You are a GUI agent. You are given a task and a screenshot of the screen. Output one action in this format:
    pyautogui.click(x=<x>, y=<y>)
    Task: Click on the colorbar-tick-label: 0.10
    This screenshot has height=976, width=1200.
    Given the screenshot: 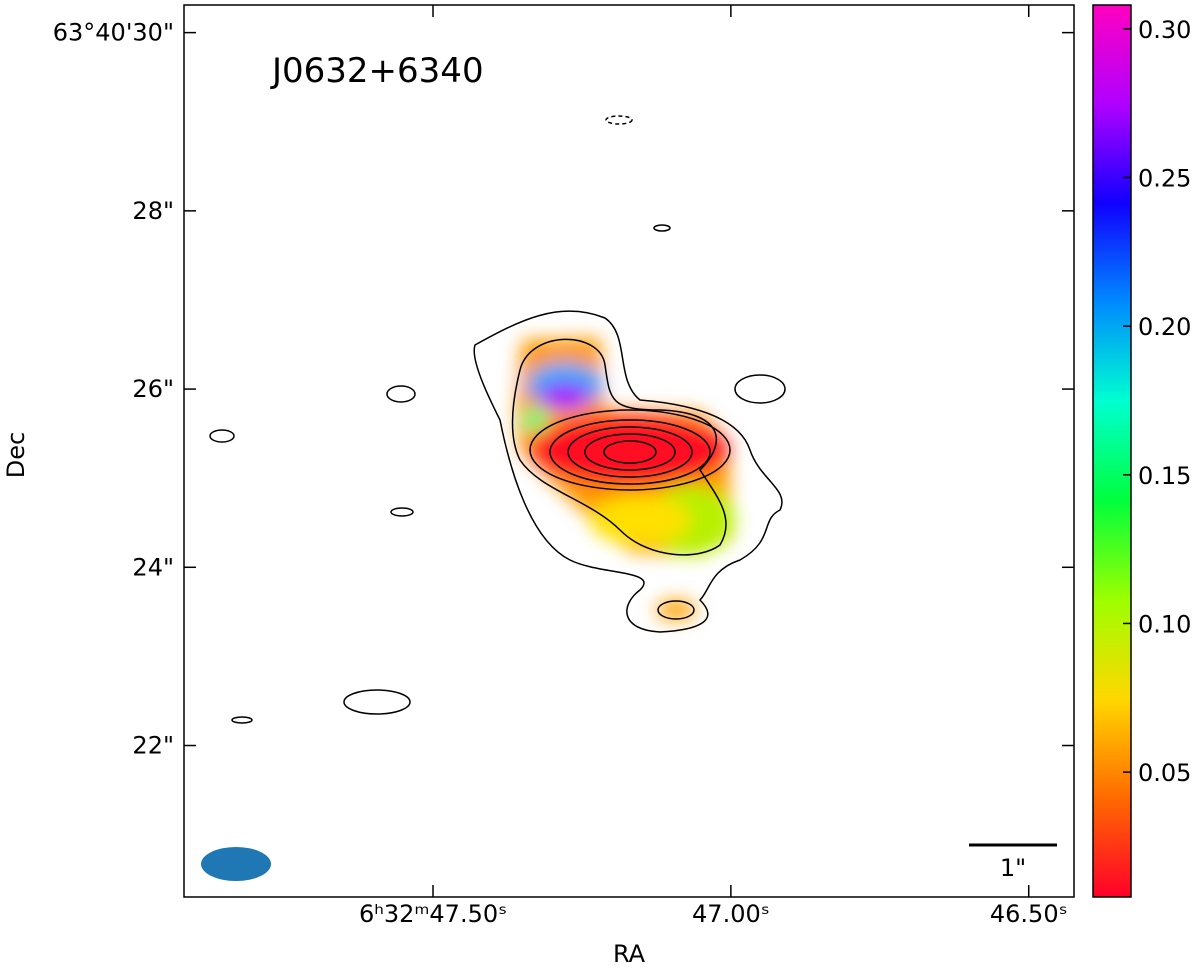 What is the action you would take?
    pyautogui.click(x=1164, y=624)
    